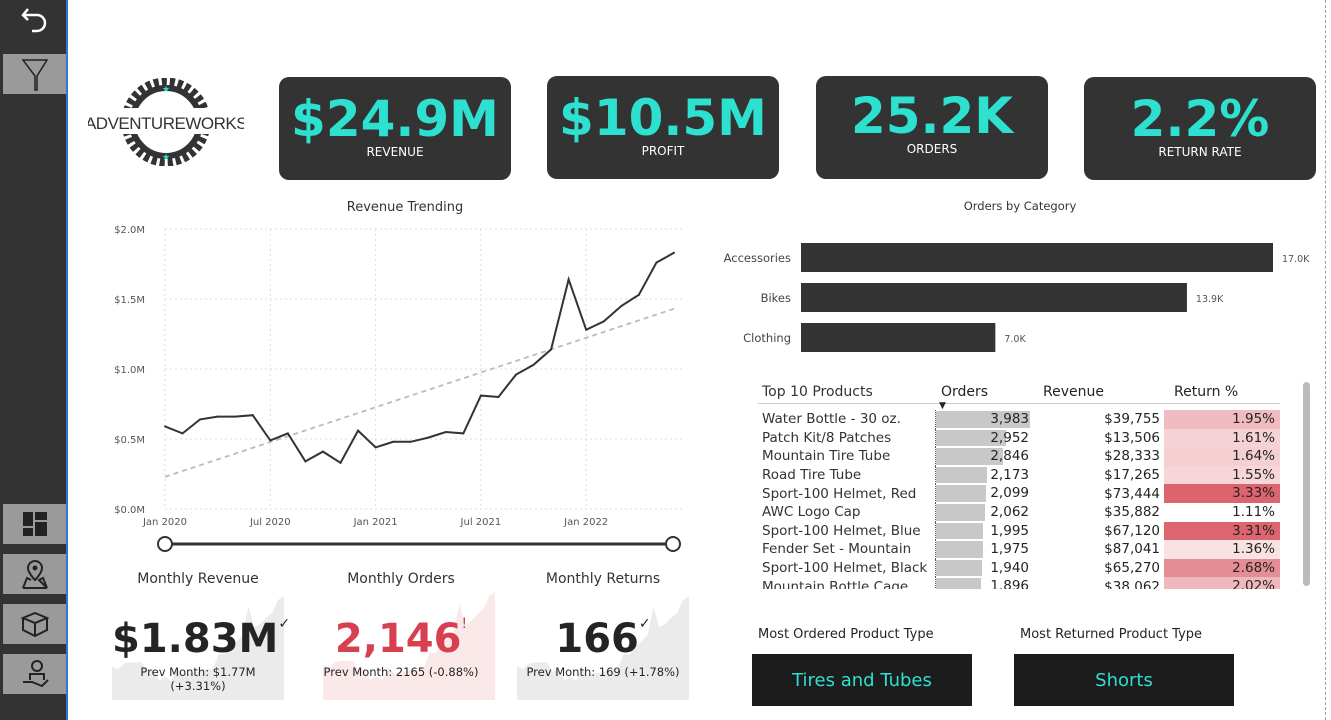  I want to click on product-name: Sport-100 Helmet, Red, so click(839, 493).